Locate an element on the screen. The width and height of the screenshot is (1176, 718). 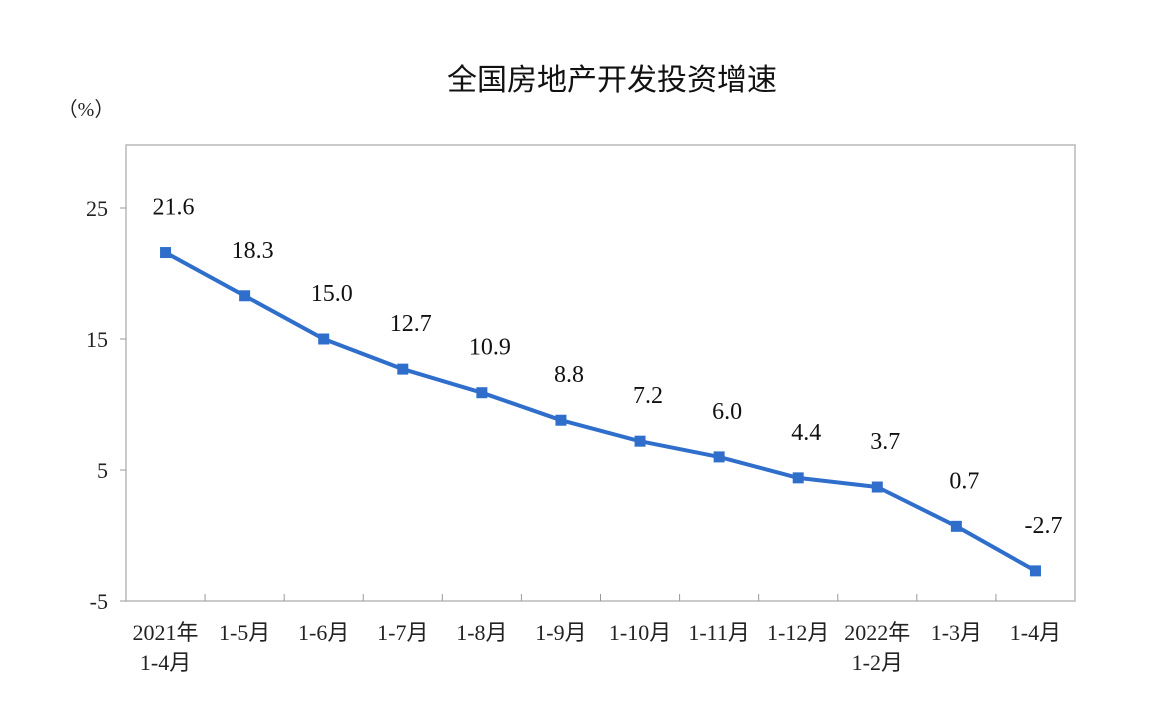
chart-title: 全国房地产开发投资增速 is located at coordinates (612, 80).